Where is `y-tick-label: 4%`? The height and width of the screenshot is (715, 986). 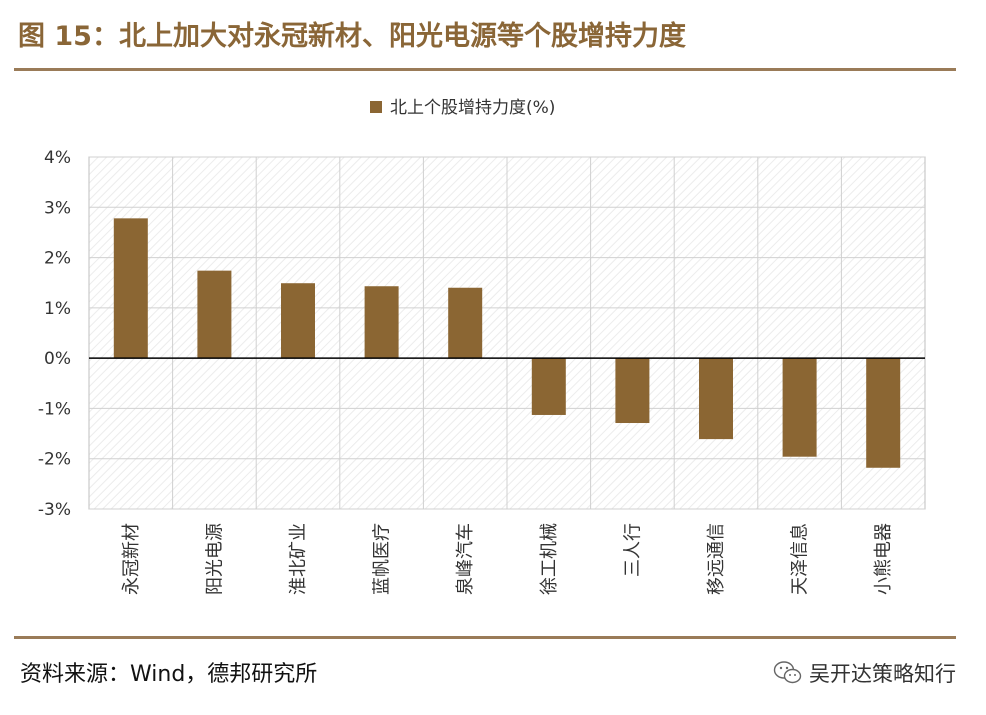 y-tick-label: 4% is located at coordinates (57, 158).